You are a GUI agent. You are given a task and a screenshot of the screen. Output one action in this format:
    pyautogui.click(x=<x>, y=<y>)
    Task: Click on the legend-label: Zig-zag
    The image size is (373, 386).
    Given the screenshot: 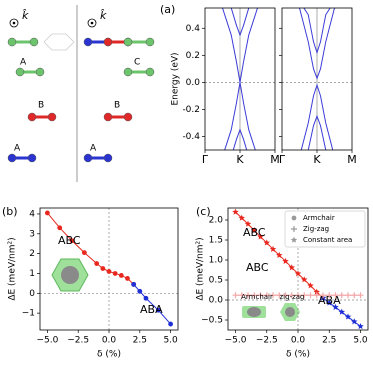 What is the action you would take?
    pyautogui.click(x=316, y=229)
    